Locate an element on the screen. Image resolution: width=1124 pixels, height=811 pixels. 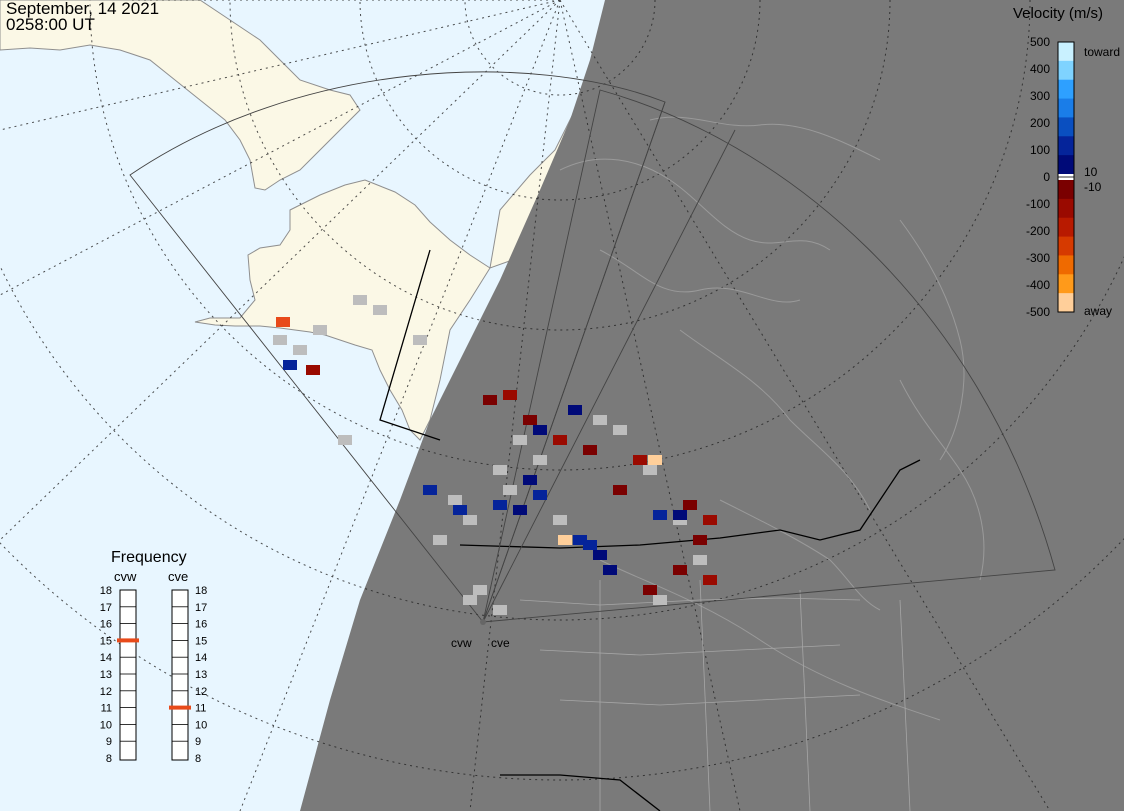
colorbar-tick-label: -400 is located at coordinates (1038, 285).